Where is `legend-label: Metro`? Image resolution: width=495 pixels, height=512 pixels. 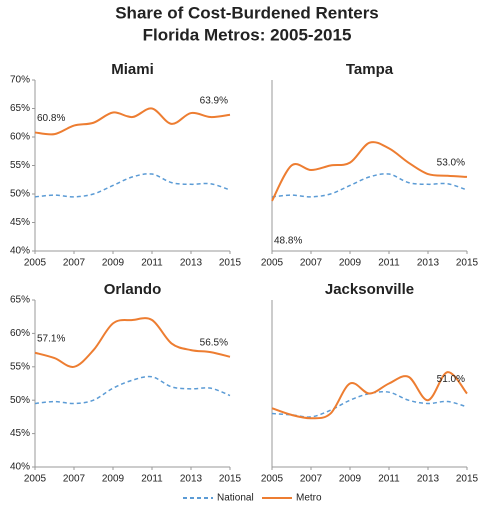
legend-label: Metro is located at coordinates (309, 498).